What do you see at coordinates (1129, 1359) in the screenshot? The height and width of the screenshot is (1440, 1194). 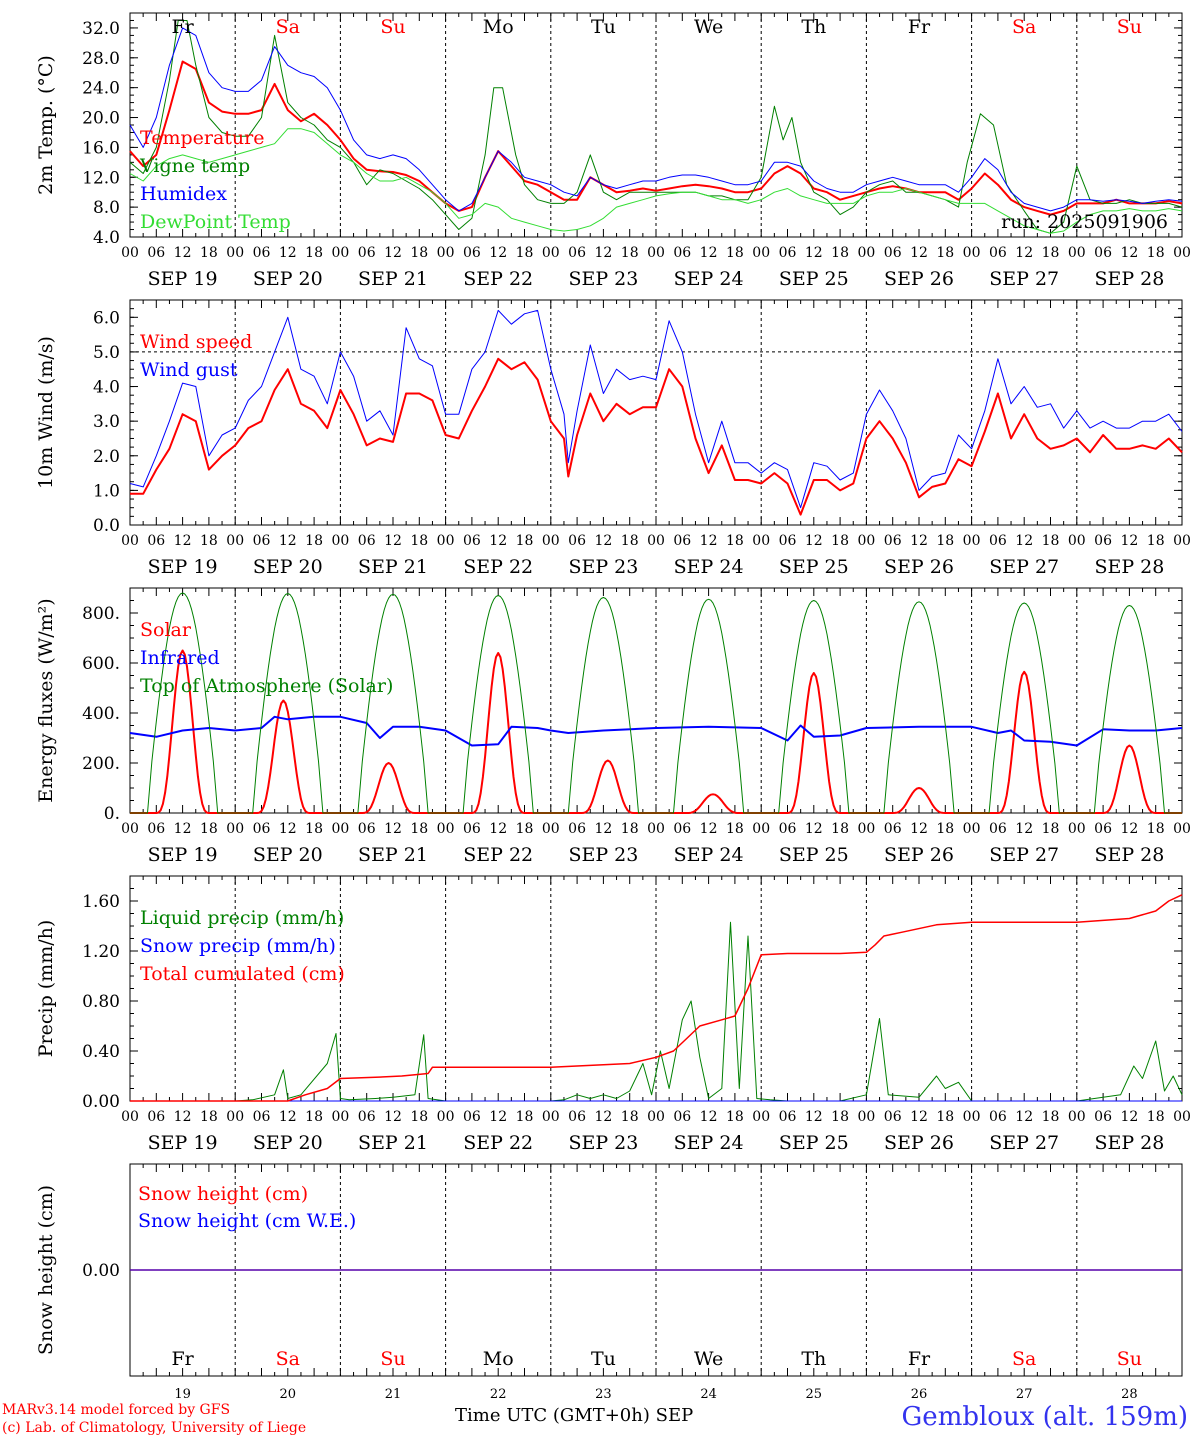 I see `weekday-label-bottom: Su` at bounding box center [1129, 1359].